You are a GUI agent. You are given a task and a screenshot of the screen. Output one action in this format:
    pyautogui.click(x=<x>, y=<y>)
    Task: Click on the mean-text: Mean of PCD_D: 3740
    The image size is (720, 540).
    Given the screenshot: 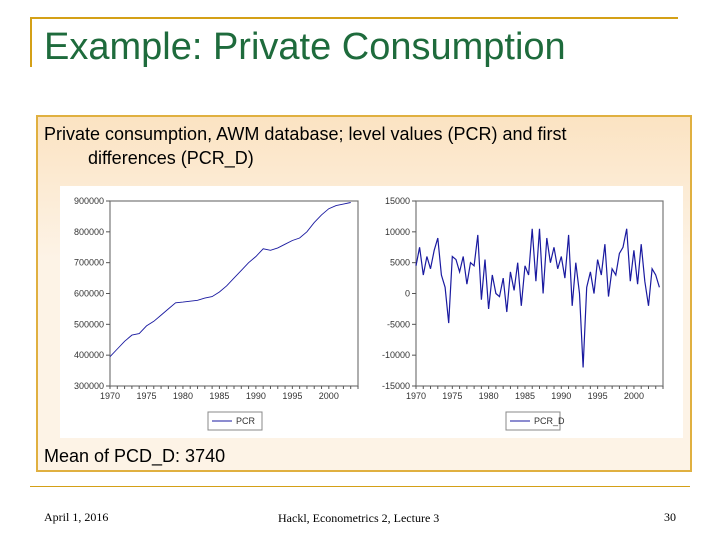 What is the action you would take?
    pyautogui.click(x=135, y=456)
    